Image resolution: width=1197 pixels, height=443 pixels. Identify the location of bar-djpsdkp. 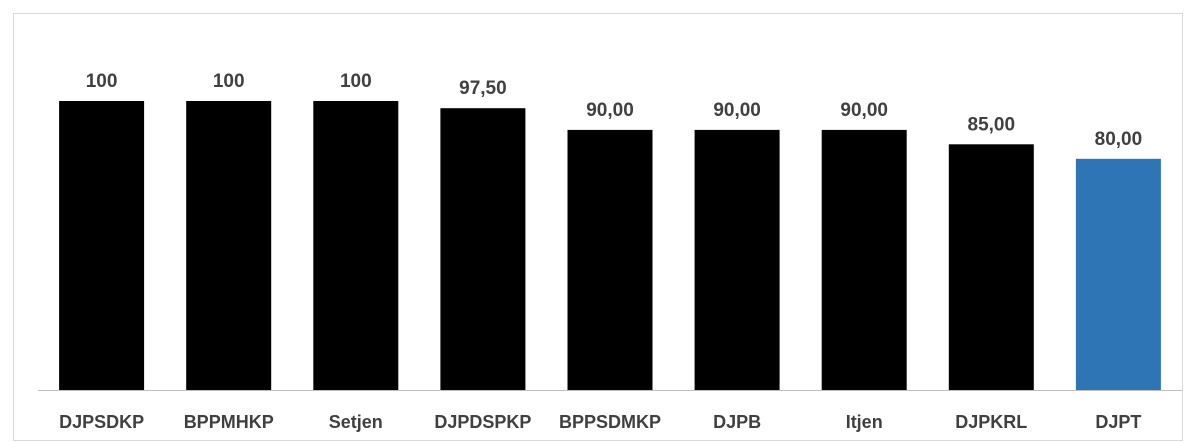
(102, 245).